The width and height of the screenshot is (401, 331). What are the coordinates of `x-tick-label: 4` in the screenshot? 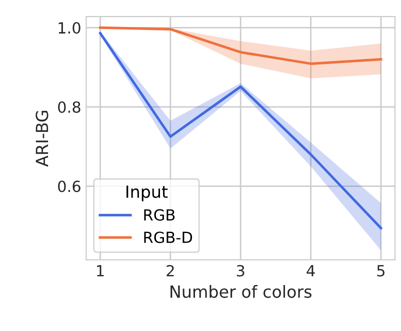 It's located at (310, 270).